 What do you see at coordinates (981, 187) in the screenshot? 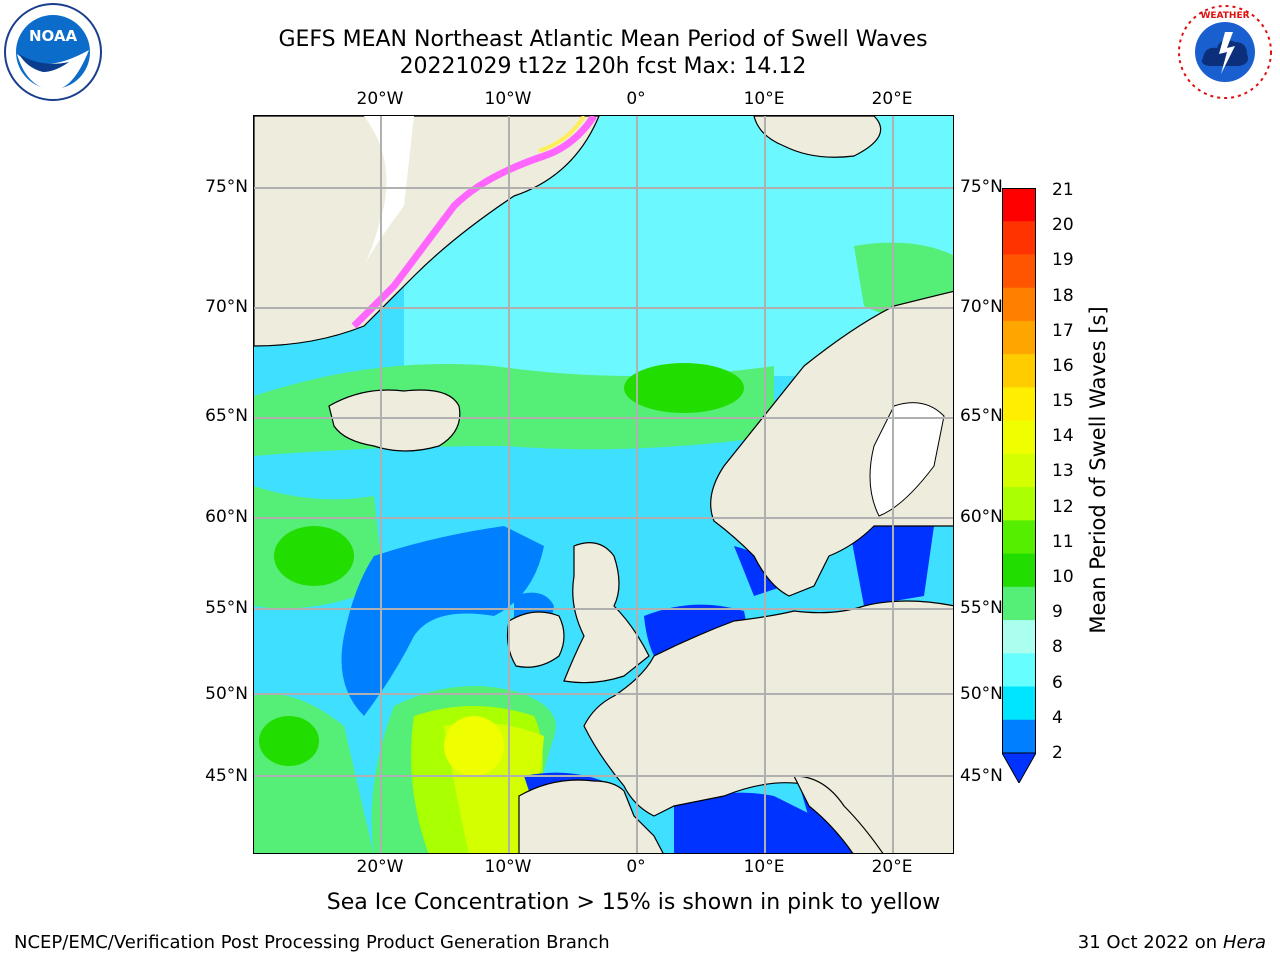
I see `lat-label-75n-right: 75°N` at bounding box center [981, 187].